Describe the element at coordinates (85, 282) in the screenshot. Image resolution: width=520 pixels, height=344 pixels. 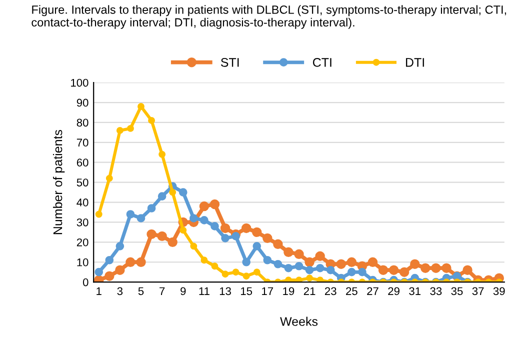
I see `y-tick-label: 0` at that location.